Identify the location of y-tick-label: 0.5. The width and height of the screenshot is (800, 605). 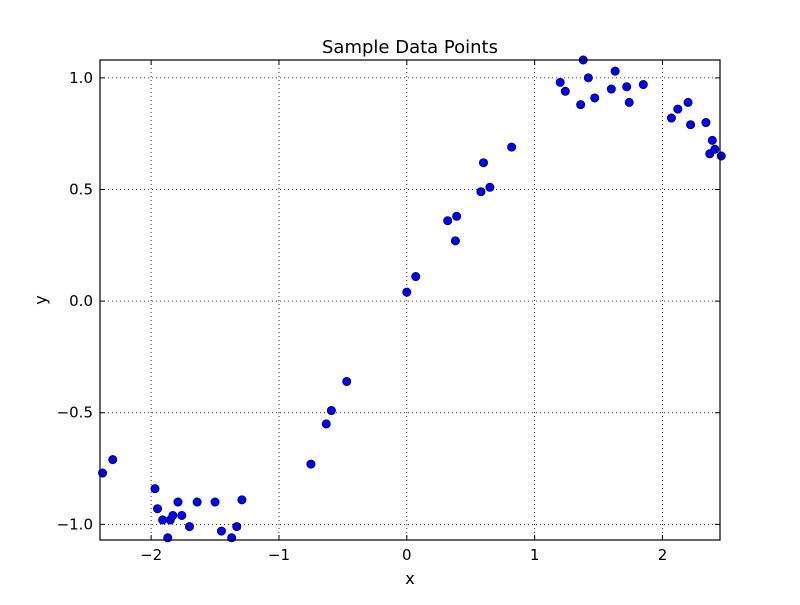
(81, 189).